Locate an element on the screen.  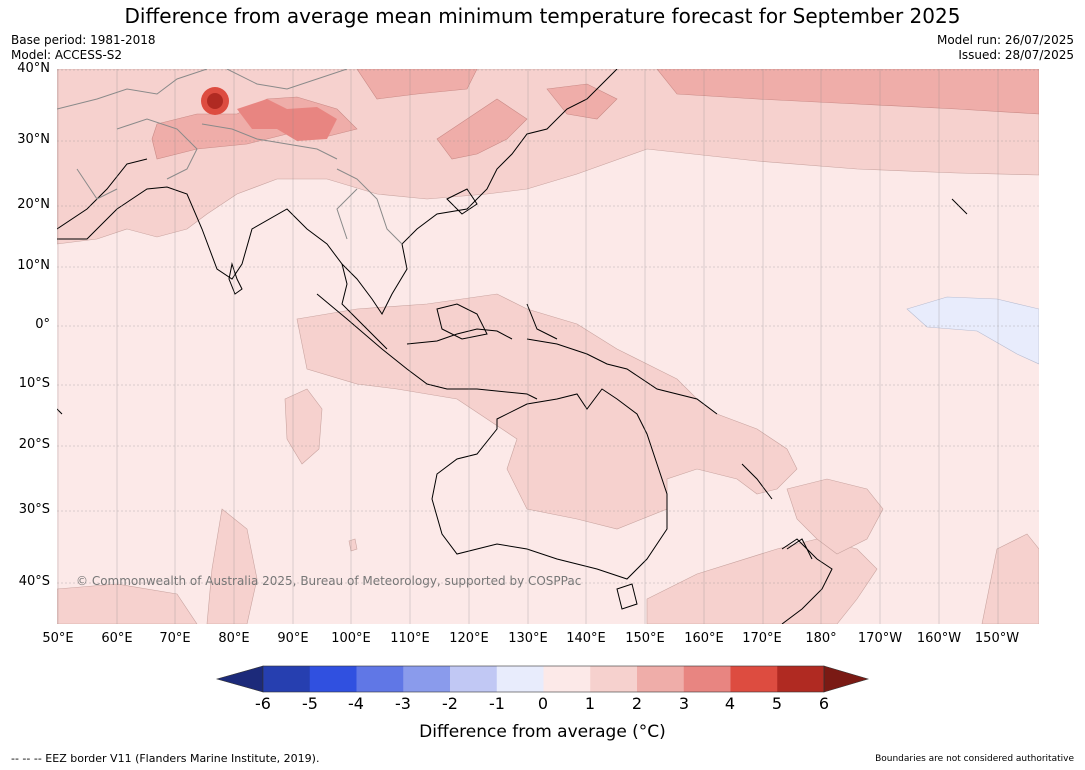
lon-label: 150°W is located at coordinates (997, 638).